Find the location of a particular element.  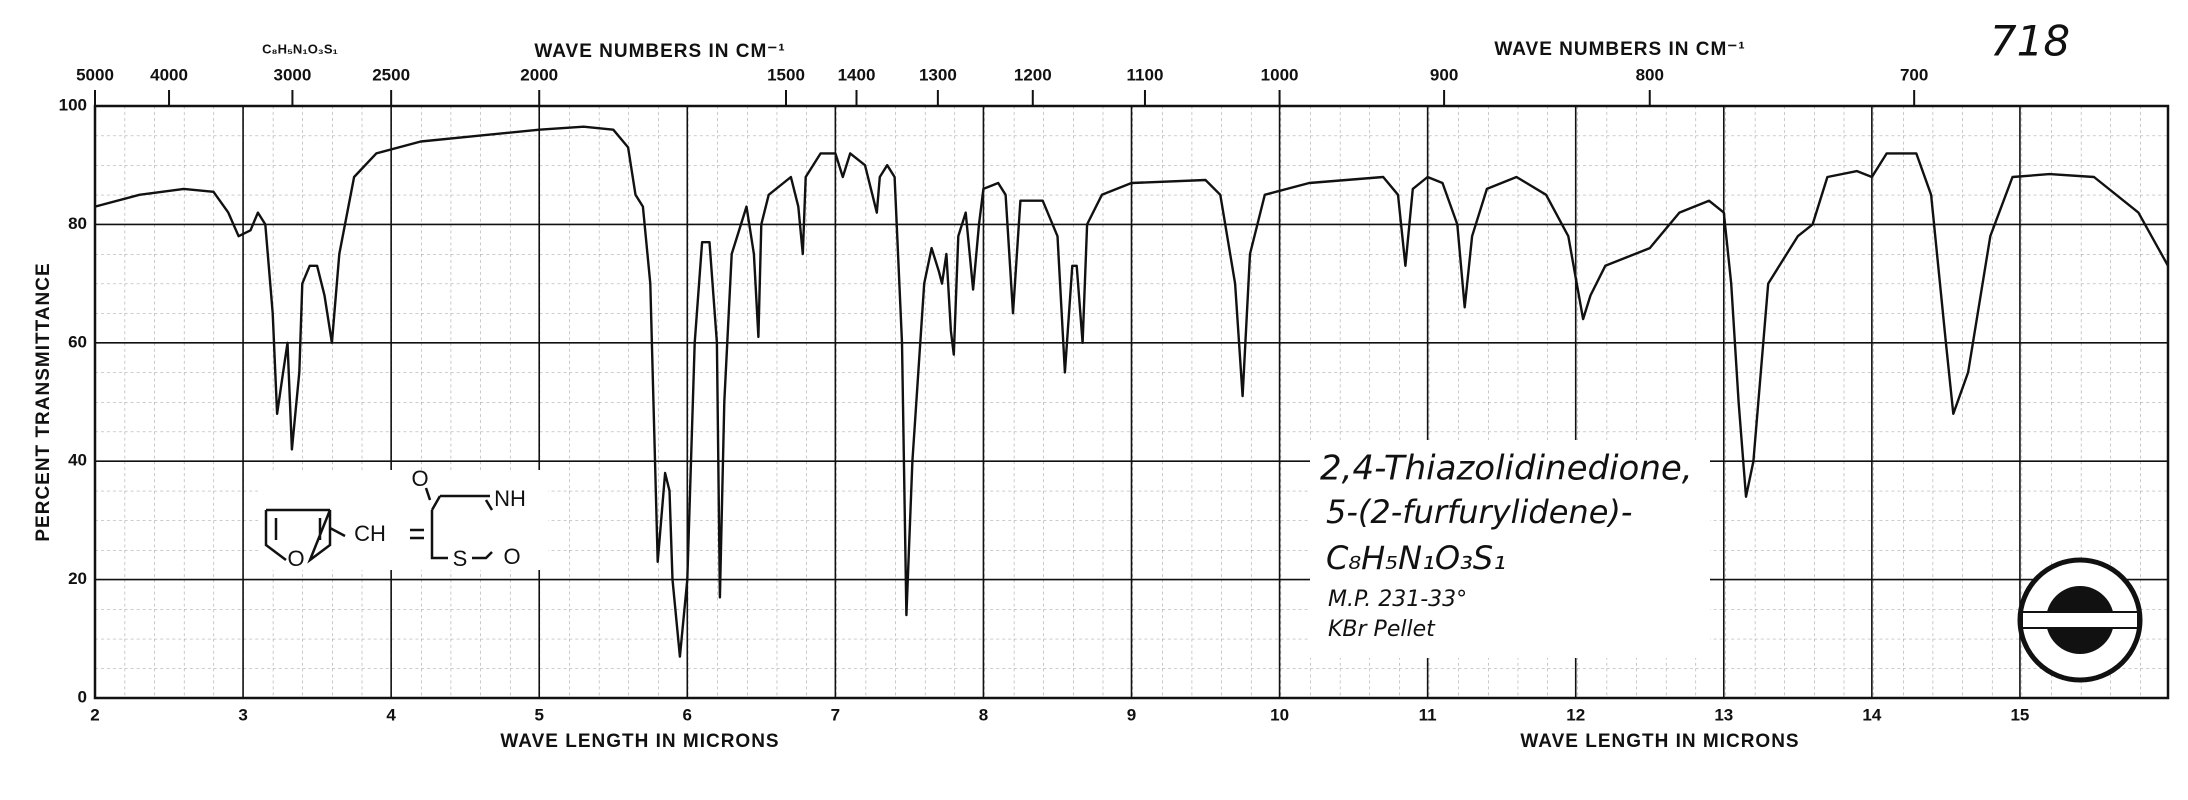

top-tick-label: 4000 is located at coordinates (169, 74).